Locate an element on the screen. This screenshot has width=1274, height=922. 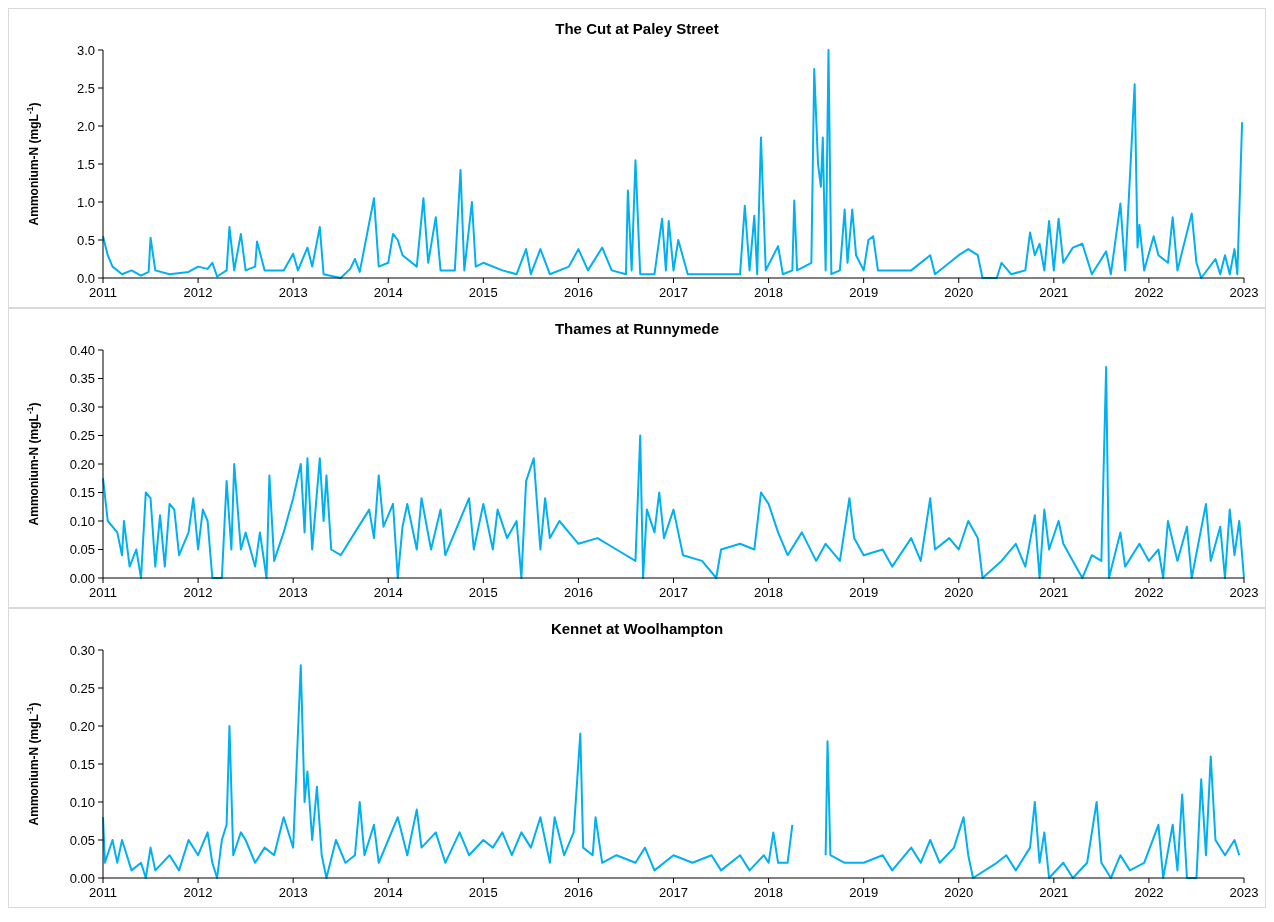
y-tick-label: 1.0 is located at coordinates (85, 202).